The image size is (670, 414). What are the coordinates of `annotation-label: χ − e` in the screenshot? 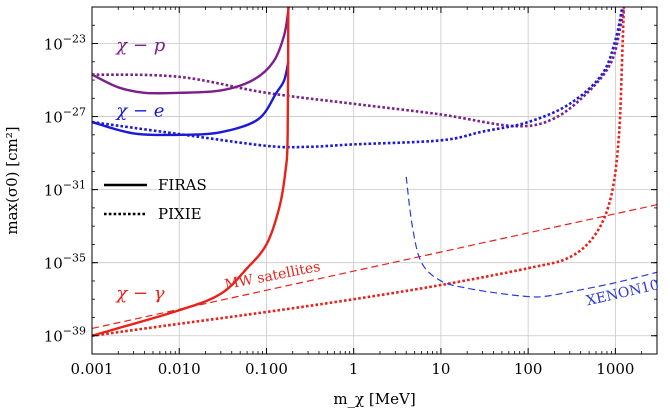 It's located at (139, 111).